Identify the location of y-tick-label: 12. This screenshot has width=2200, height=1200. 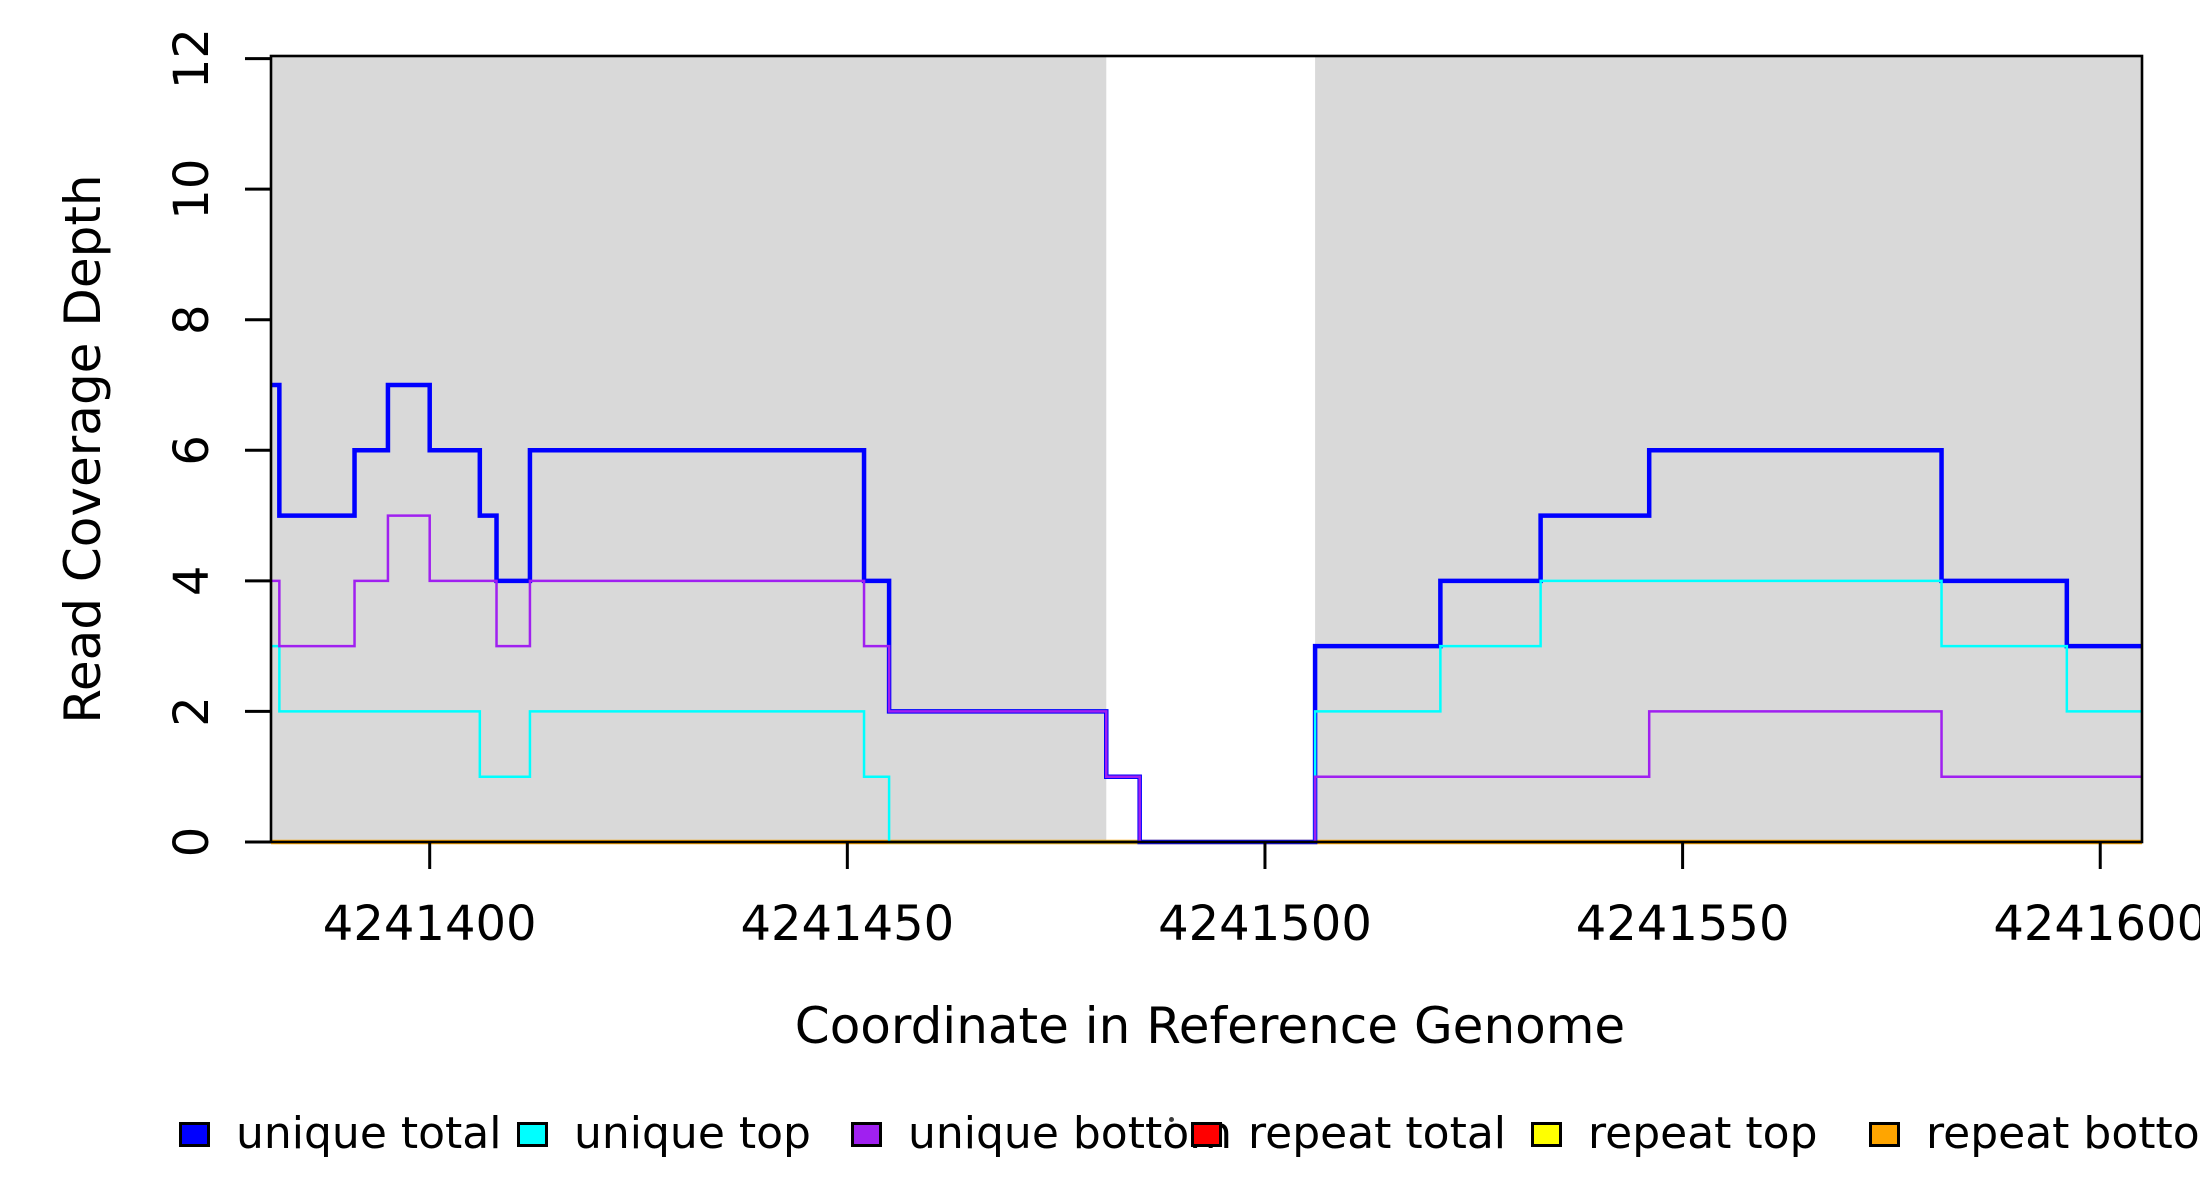
(192, 58).